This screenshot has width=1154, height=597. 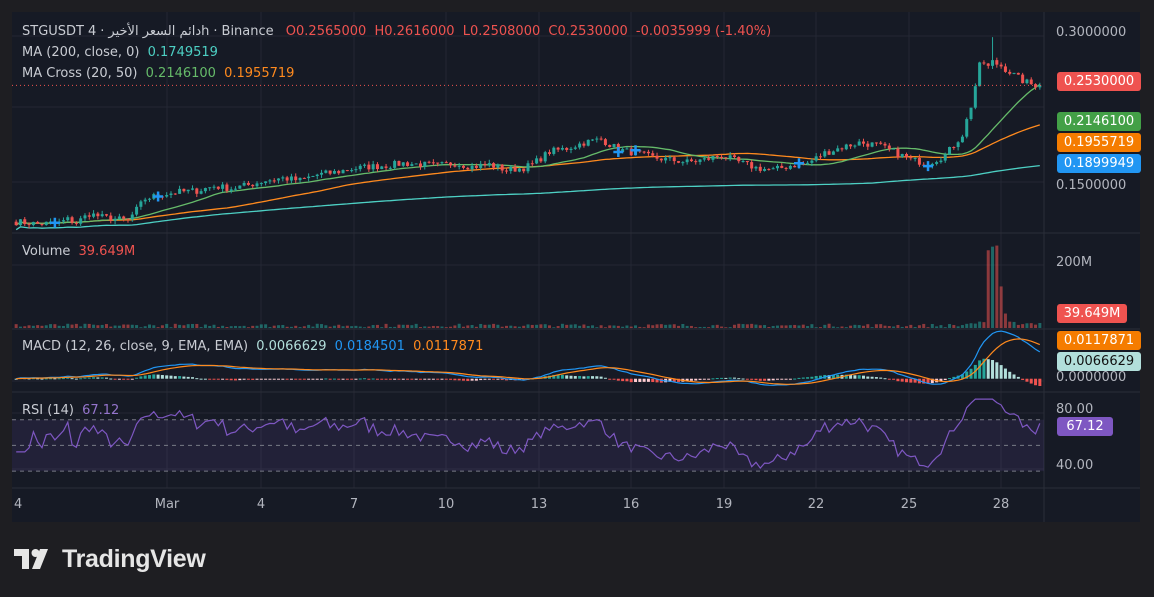 I want to click on volume-legend: Volume 39.649M, so click(x=80, y=251).